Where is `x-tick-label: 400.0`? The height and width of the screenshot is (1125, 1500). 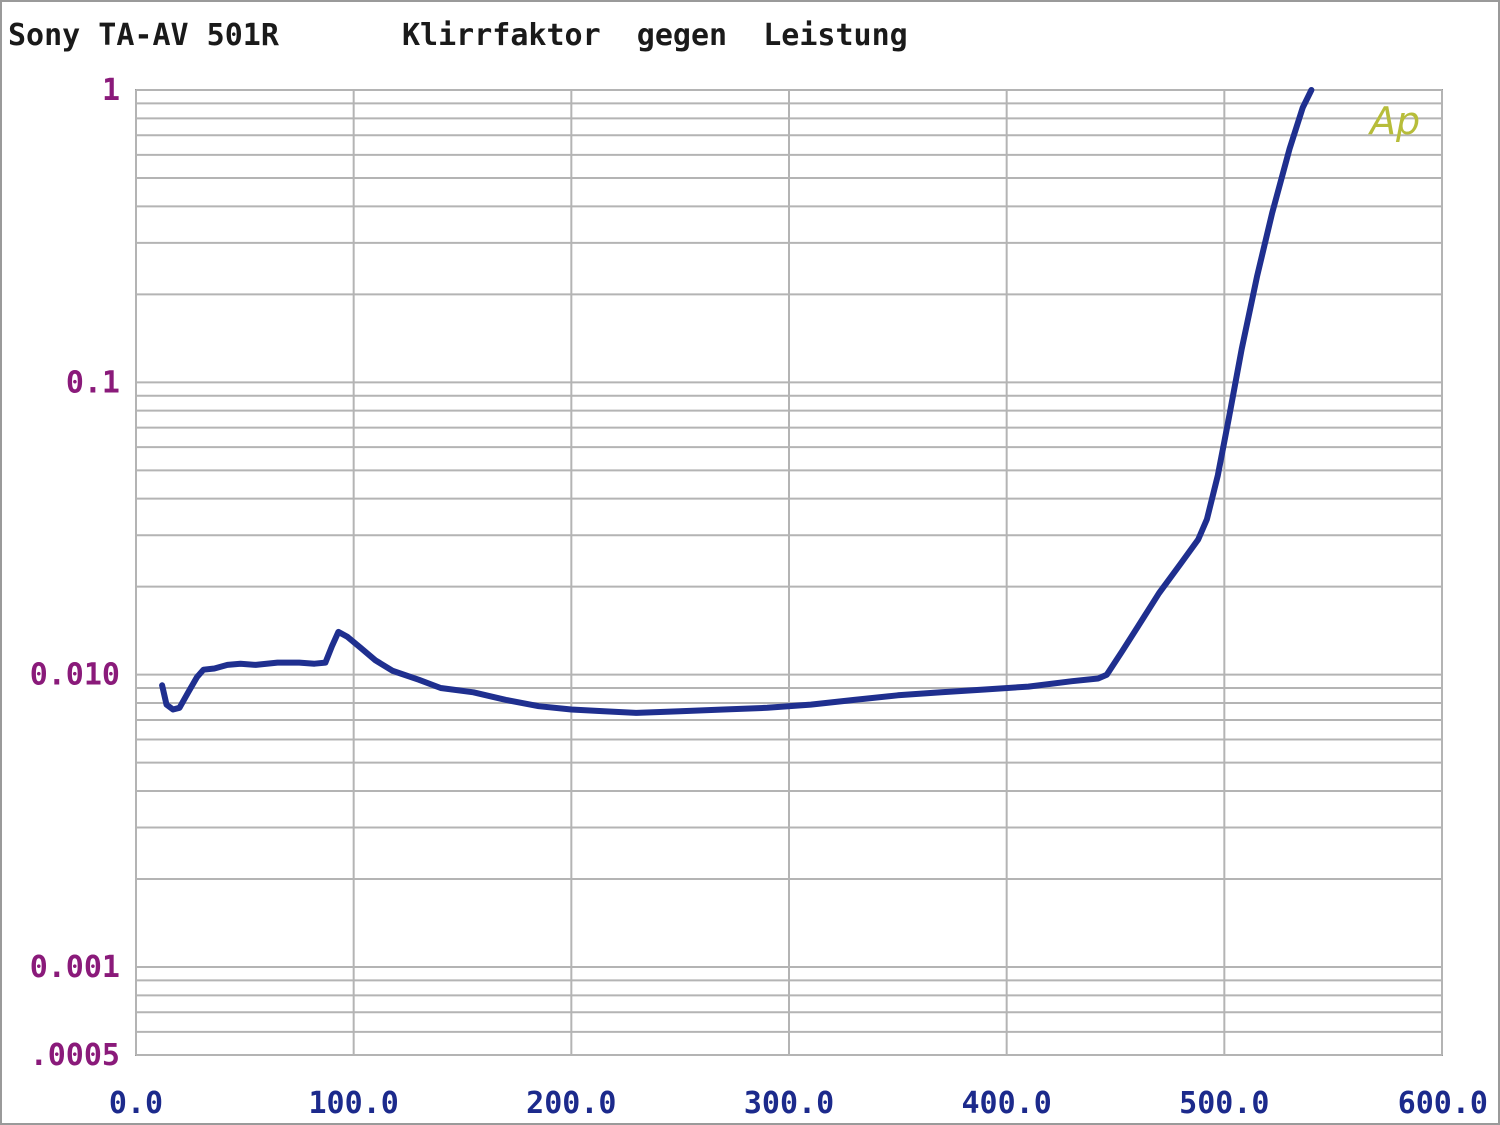
x-tick-label: 400.0 is located at coordinates (1007, 1103).